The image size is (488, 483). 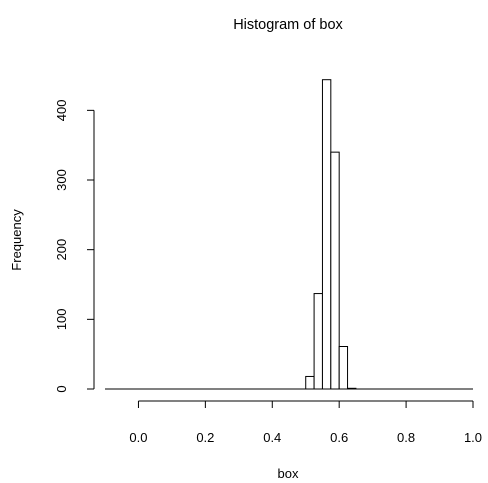 What do you see at coordinates (74, 246) in the screenshot?
I see `y-axis: 0 100 200 300 400` at bounding box center [74, 246].